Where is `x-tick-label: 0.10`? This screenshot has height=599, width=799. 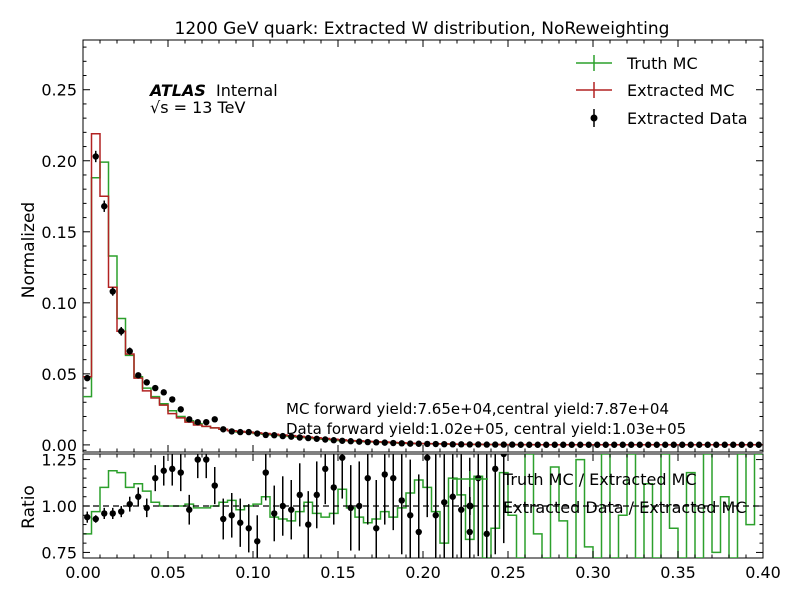 x-tick-label: 0.10 is located at coordinates (253, 572).